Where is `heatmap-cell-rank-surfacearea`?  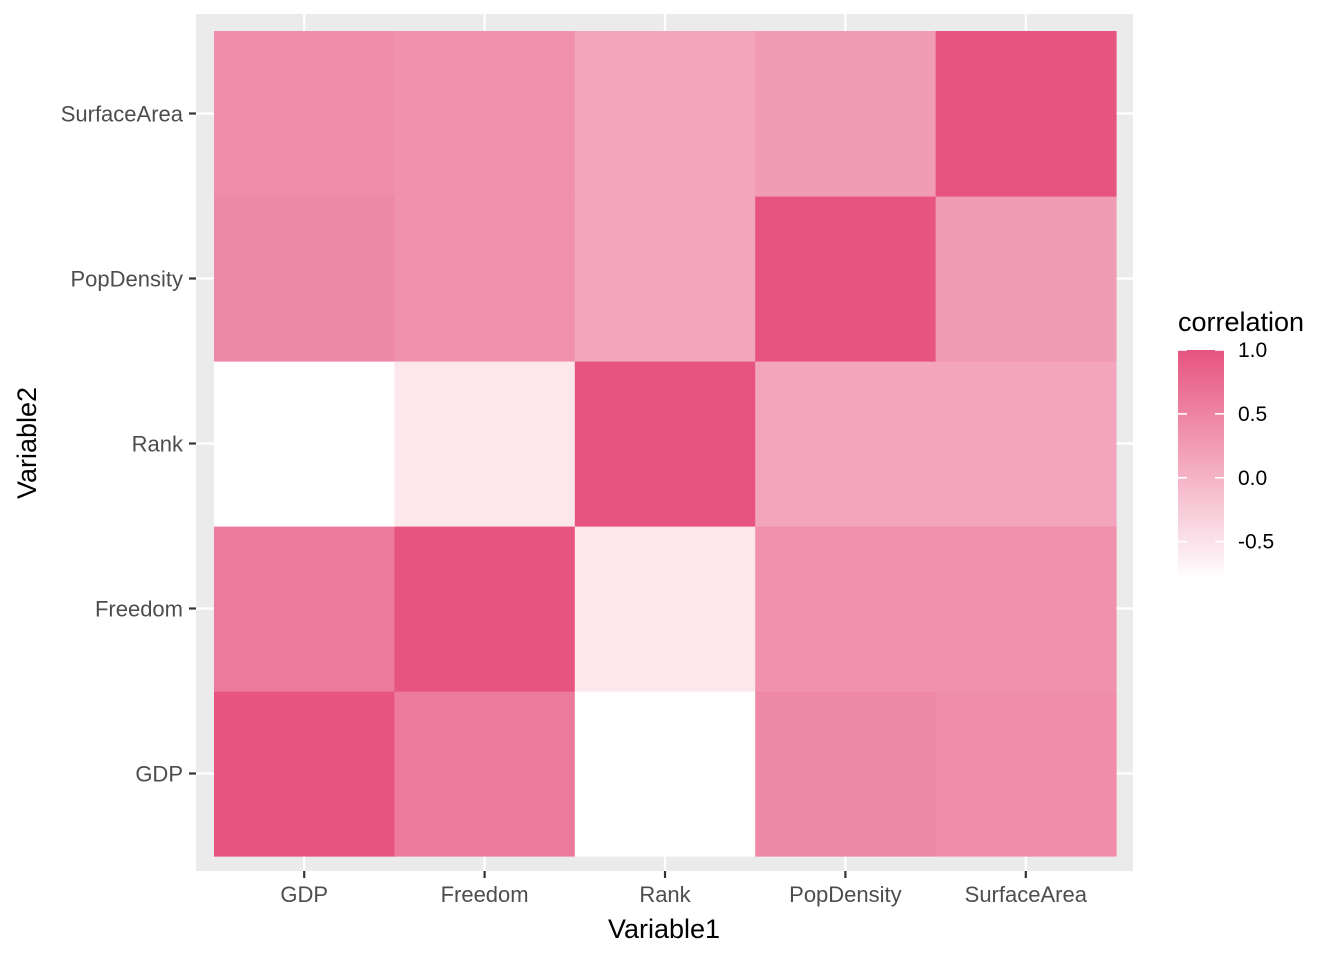
heatmap-cell-rank-surfacearea is located at coordinates (665, 114).